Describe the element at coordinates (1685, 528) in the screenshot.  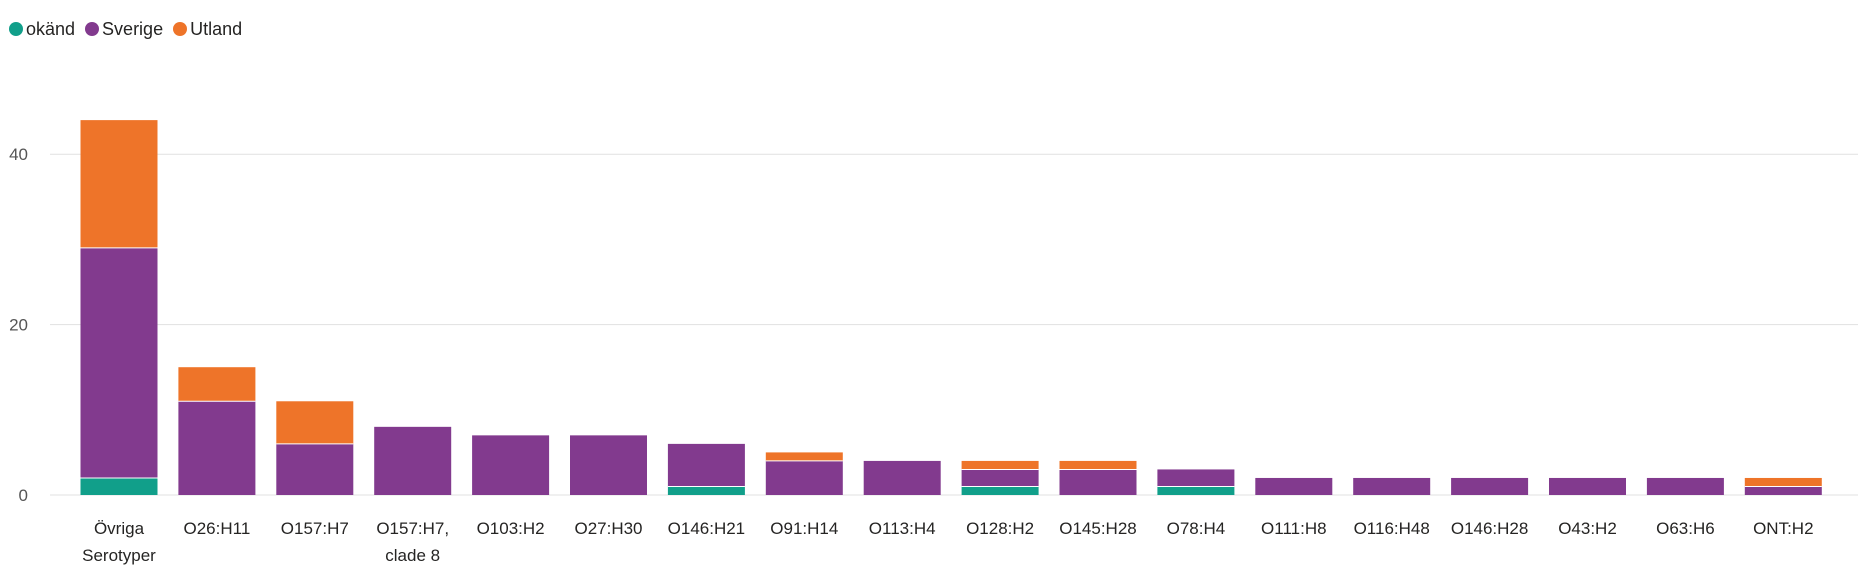
I see `x-tick-label-16: O63:H6` at that location.